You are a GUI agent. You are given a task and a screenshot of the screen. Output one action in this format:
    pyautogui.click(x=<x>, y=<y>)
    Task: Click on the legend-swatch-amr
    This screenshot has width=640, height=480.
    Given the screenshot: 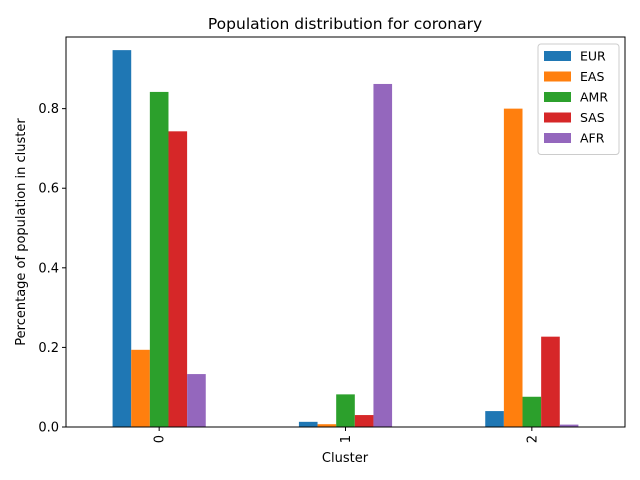 What is the action you would take?
    pyautogui.click(x=557, y=97)
    